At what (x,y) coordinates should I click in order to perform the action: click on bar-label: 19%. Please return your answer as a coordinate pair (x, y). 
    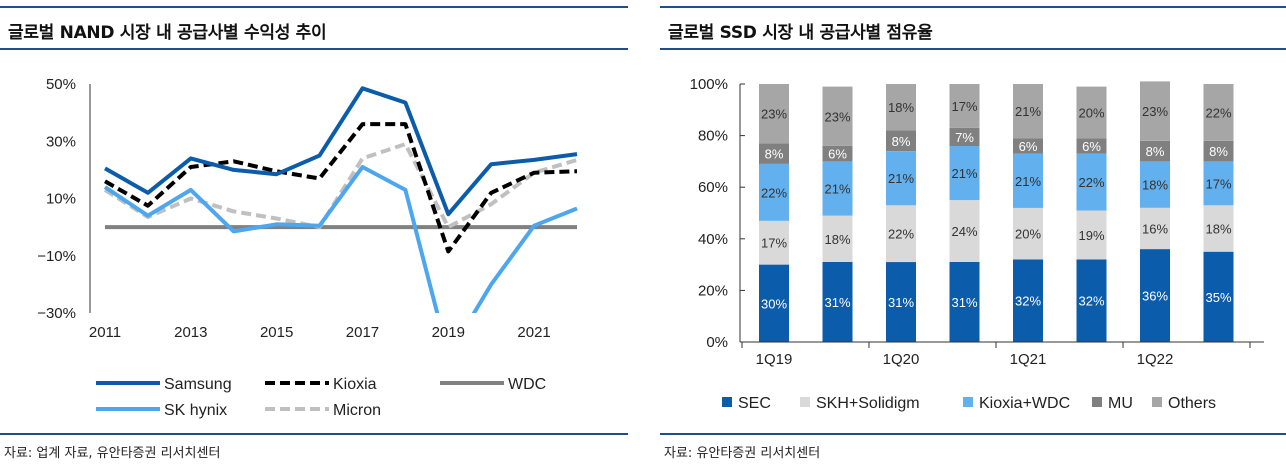
    Looking at the image, I should click on (1091, 235).